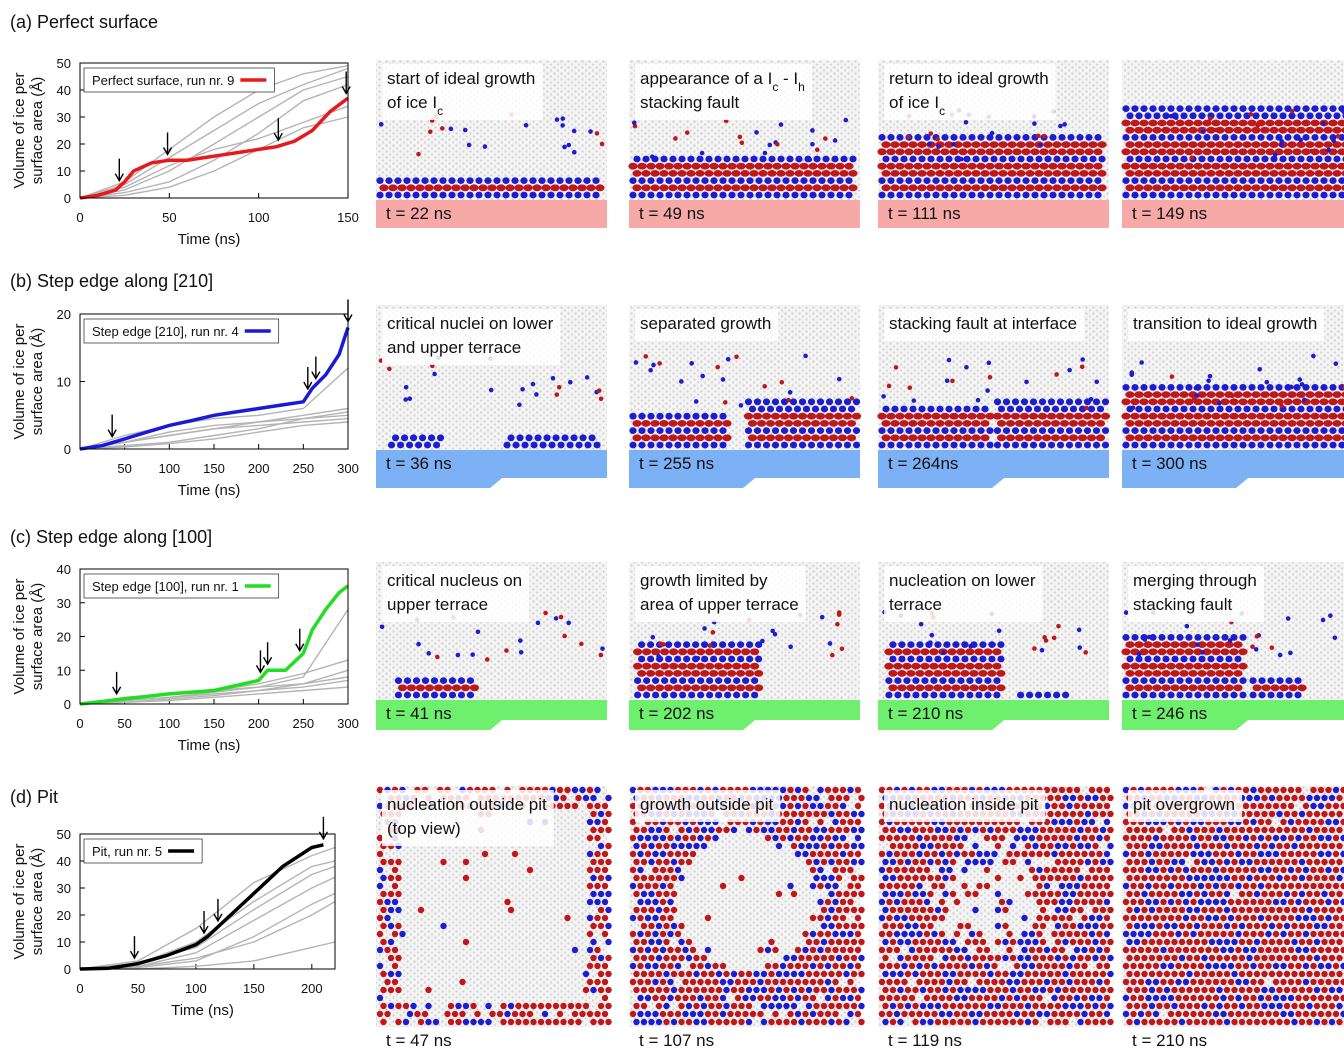  Describe the element at coordinates (64, 603) in the screenshot. I see `y-tick-label: 30` at that location.